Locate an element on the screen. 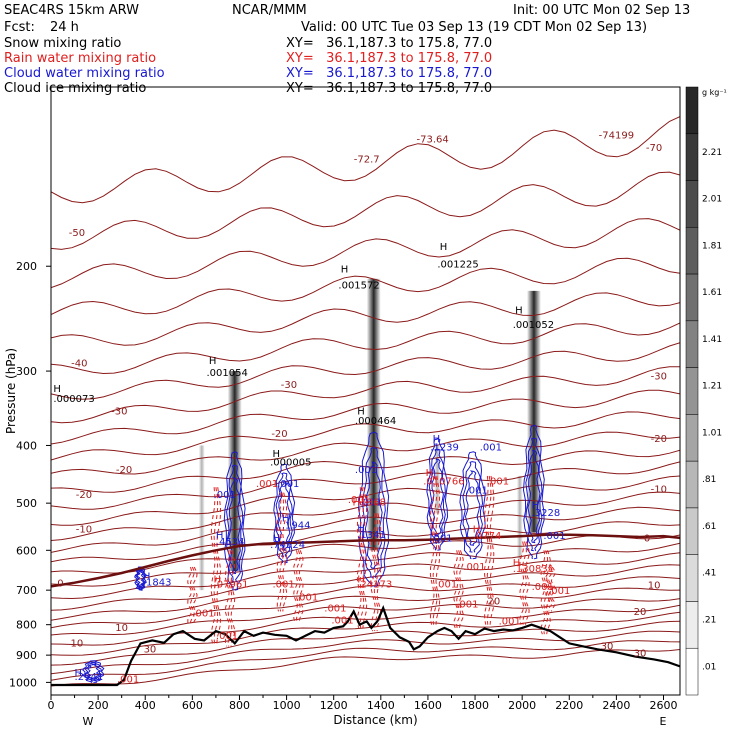 Image resolution: width=740 pixels, height=740 pixels. isotherm-label: -10 is located at coordinates (84, 529).